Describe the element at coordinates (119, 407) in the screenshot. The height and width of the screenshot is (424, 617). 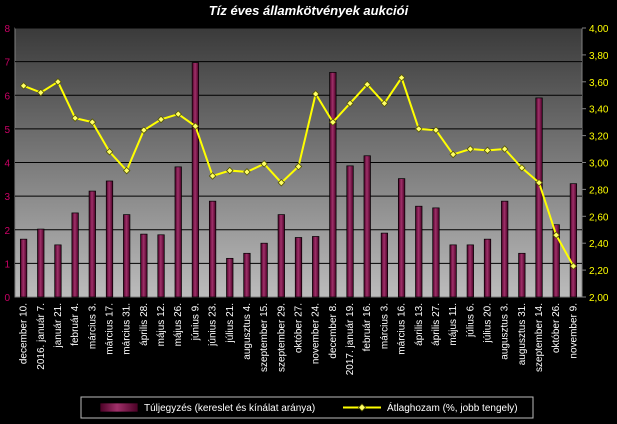
I see `legend-bar-swatch` at that location.